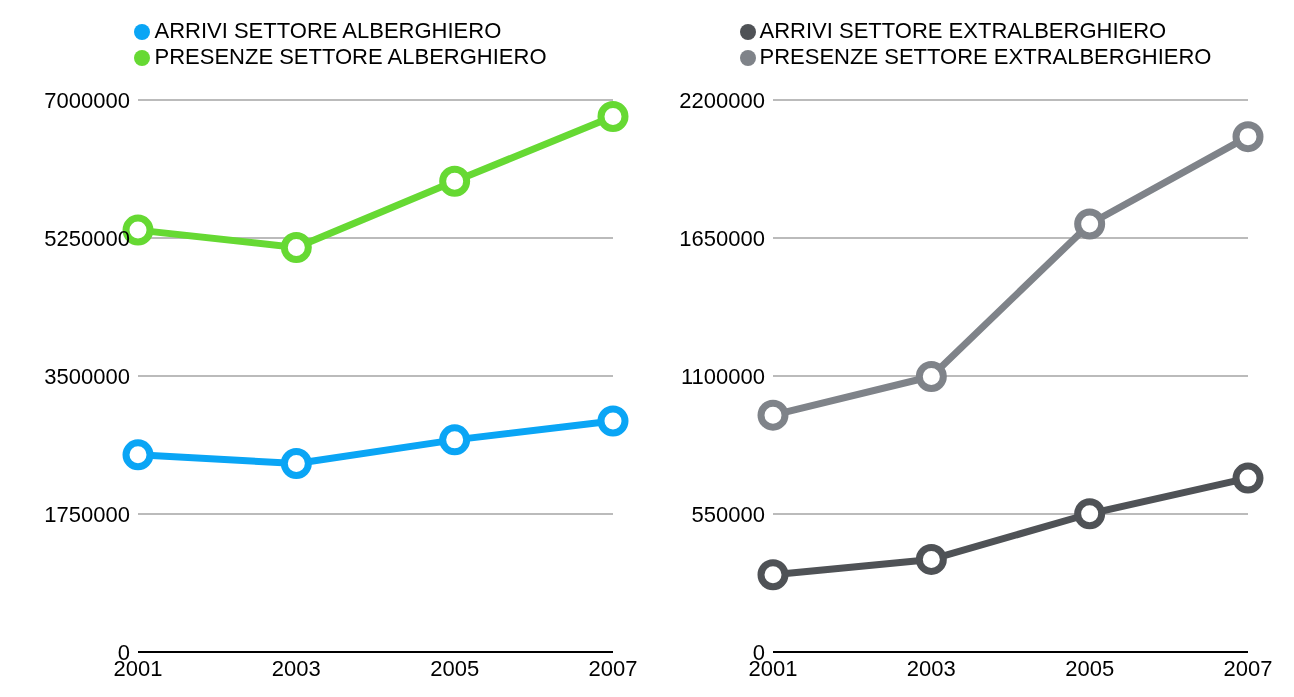 This screenshot has width=1294, height=697. What do you see at coordinates (963, 30) in the screenshot?
I see `legend-label: ARRIVI SETTORE EXTRALBERGHIERO` at bounding box center [963, 30].